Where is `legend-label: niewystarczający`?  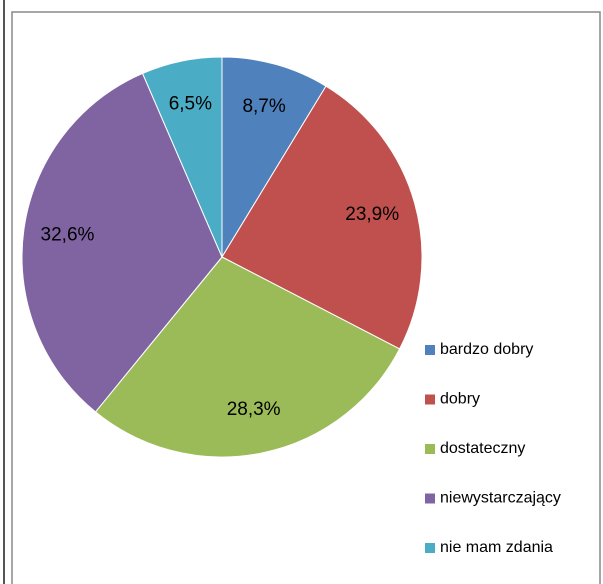
legend-label: niewystarczający is located at coordinates (500, 498).